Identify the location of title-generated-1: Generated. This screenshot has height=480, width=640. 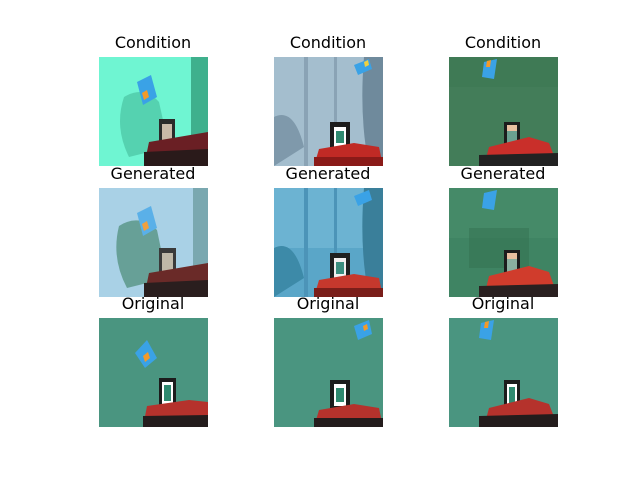
(153, 173).